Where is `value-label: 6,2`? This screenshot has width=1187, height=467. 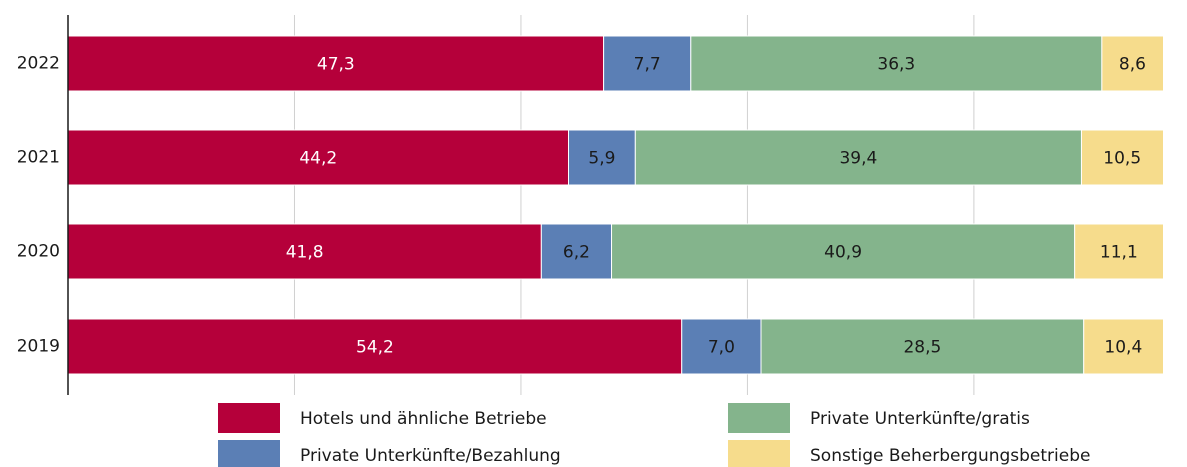 value-label: 6,2 is located at coordinates (576, 253).